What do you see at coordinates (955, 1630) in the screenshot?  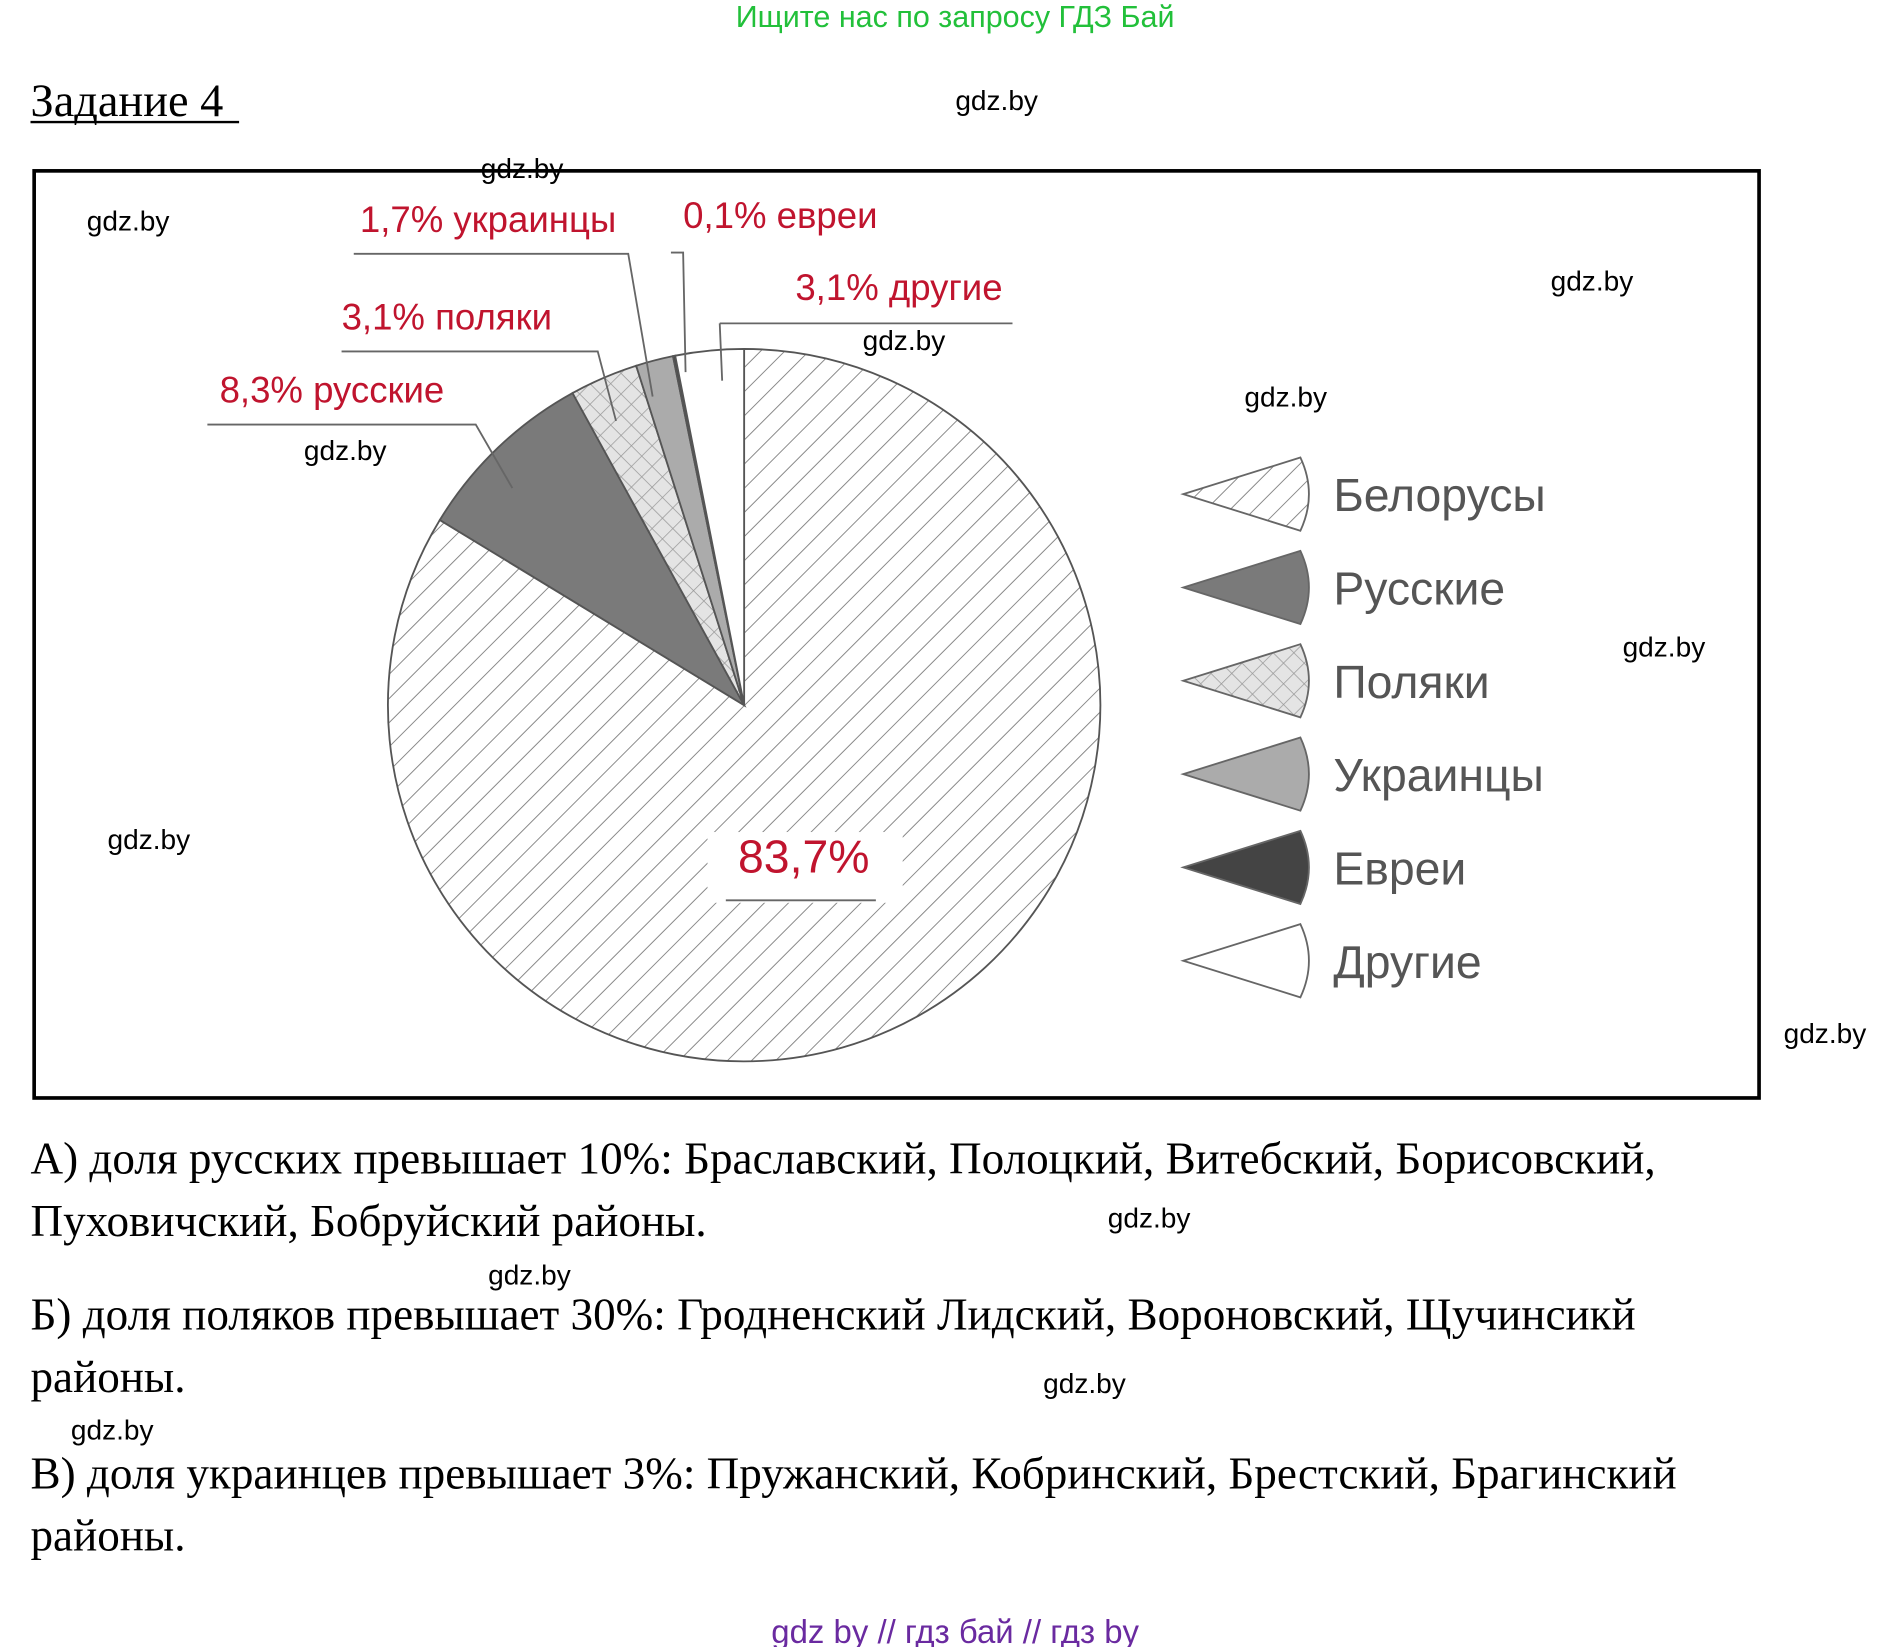 I see `footer: gdz by // гдз бай // гдз by` at bounding box center [955, 1630].